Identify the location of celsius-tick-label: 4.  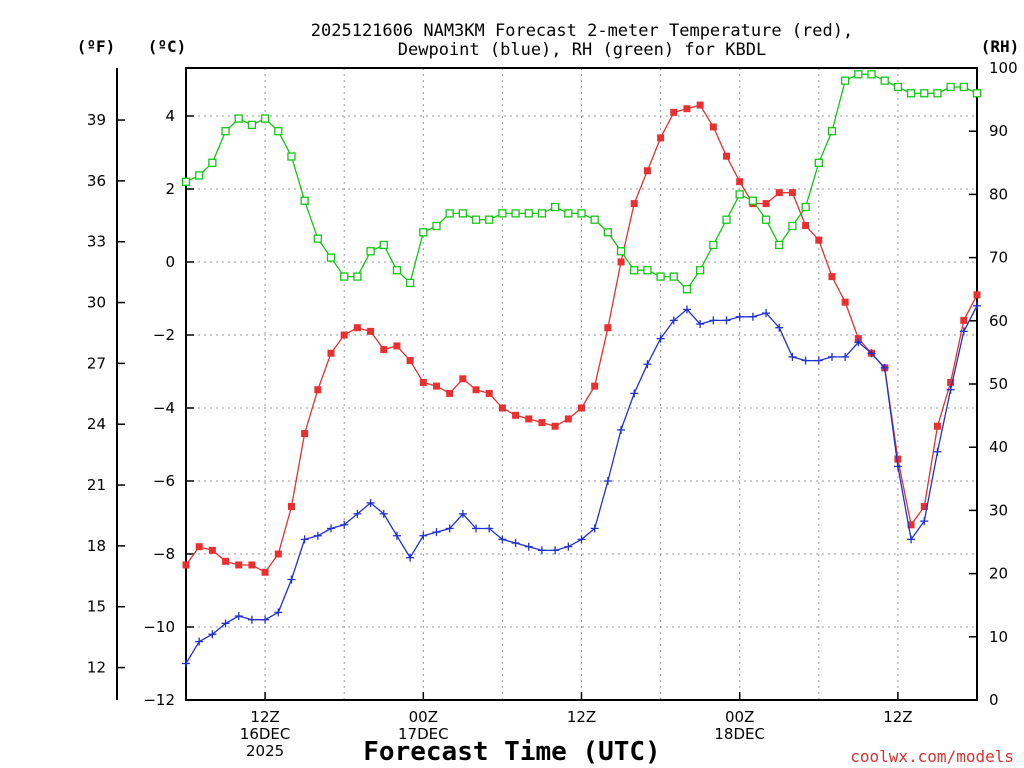
(170, 116).